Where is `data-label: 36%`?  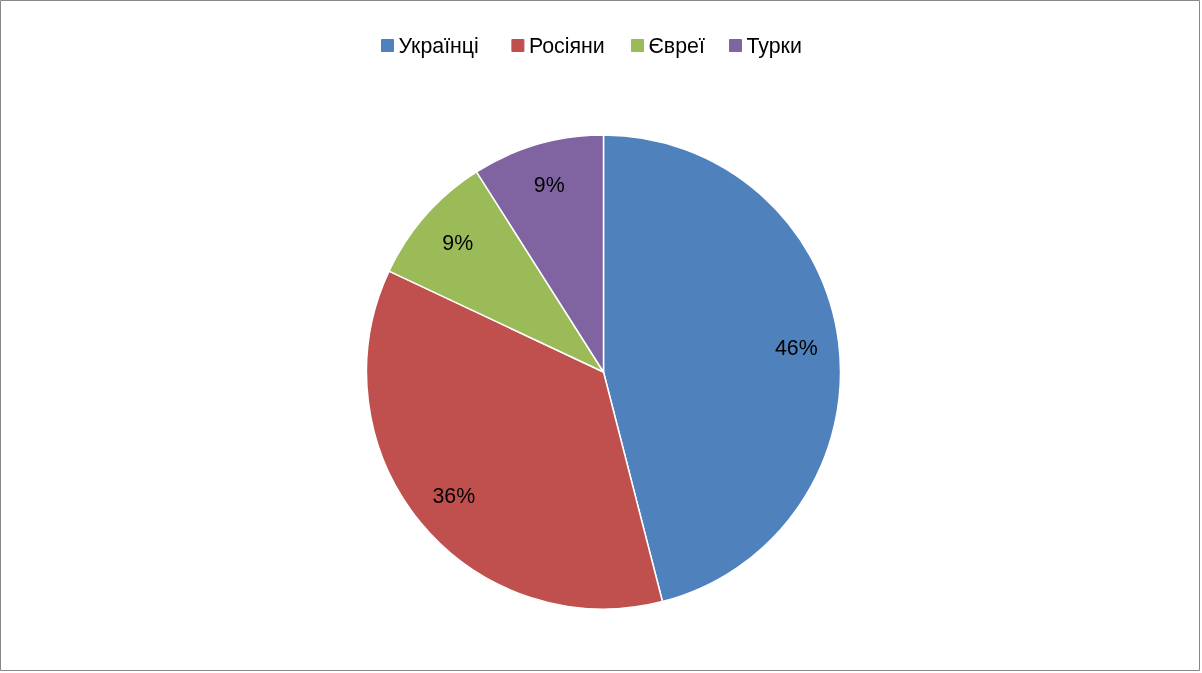
data-label: 36% is located at coordinates (454, 495).